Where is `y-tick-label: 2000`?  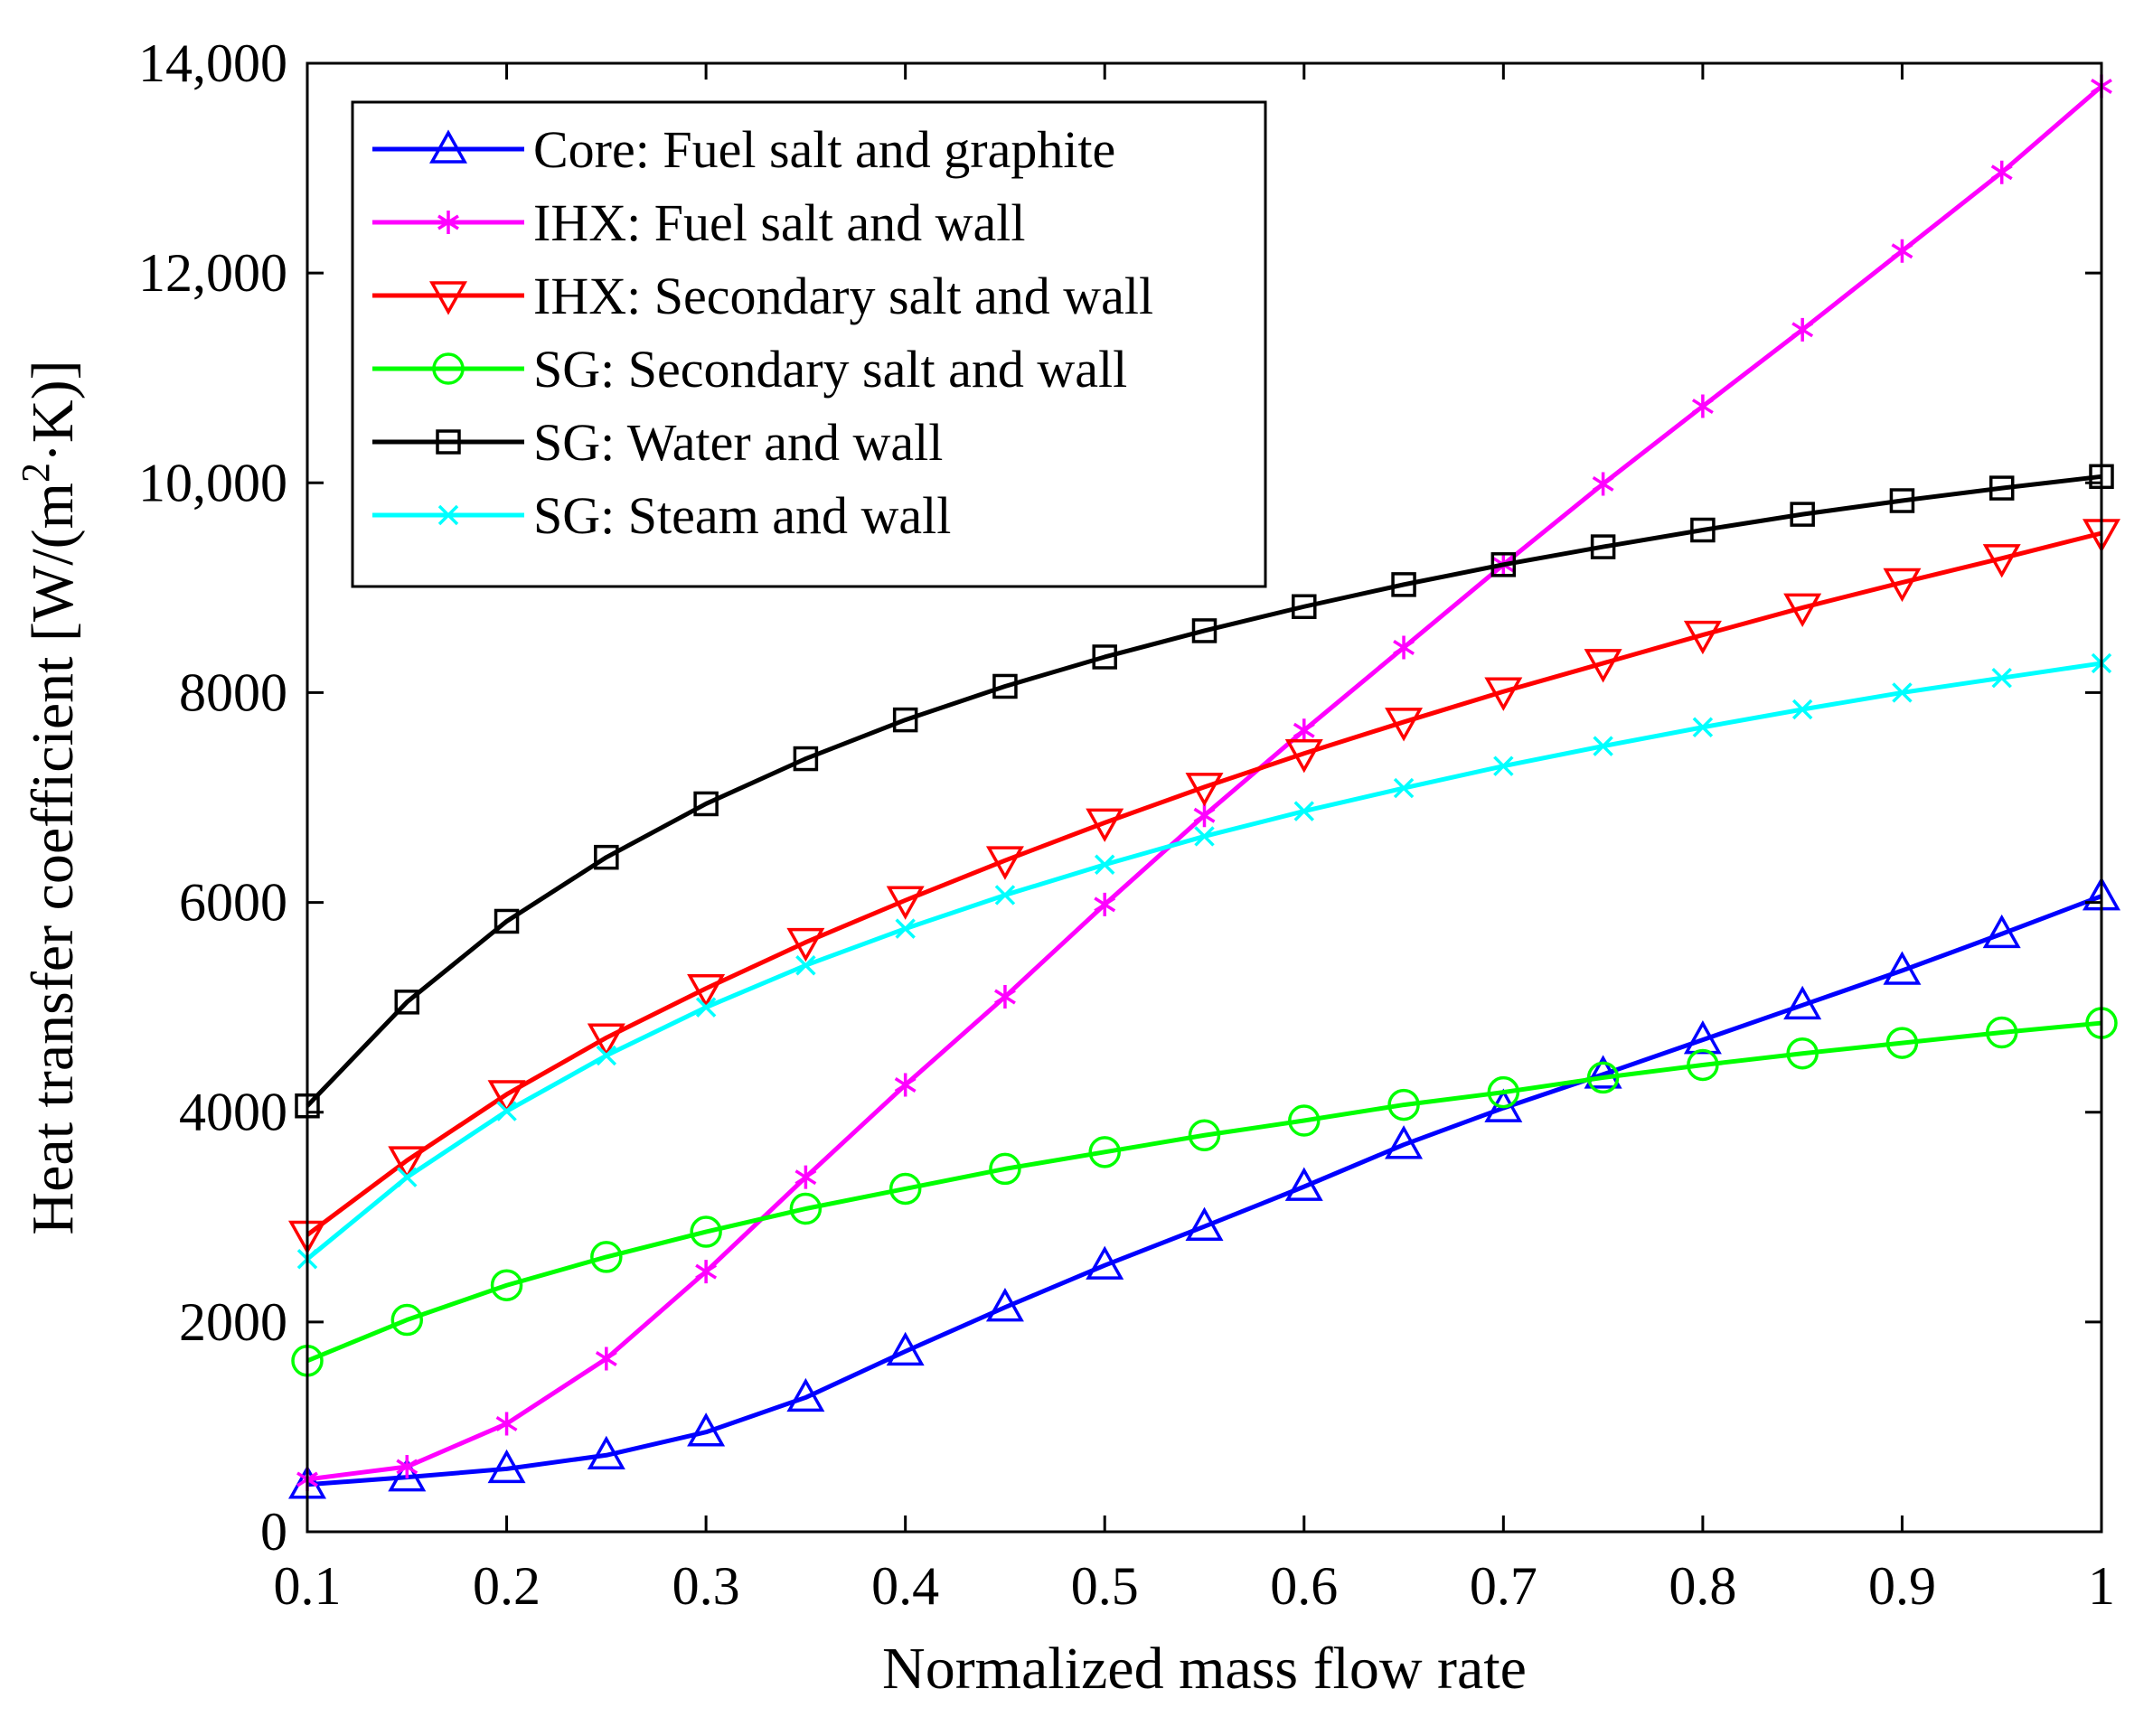
y-tick-label: 2000 is located at coordinates (233, 1322).